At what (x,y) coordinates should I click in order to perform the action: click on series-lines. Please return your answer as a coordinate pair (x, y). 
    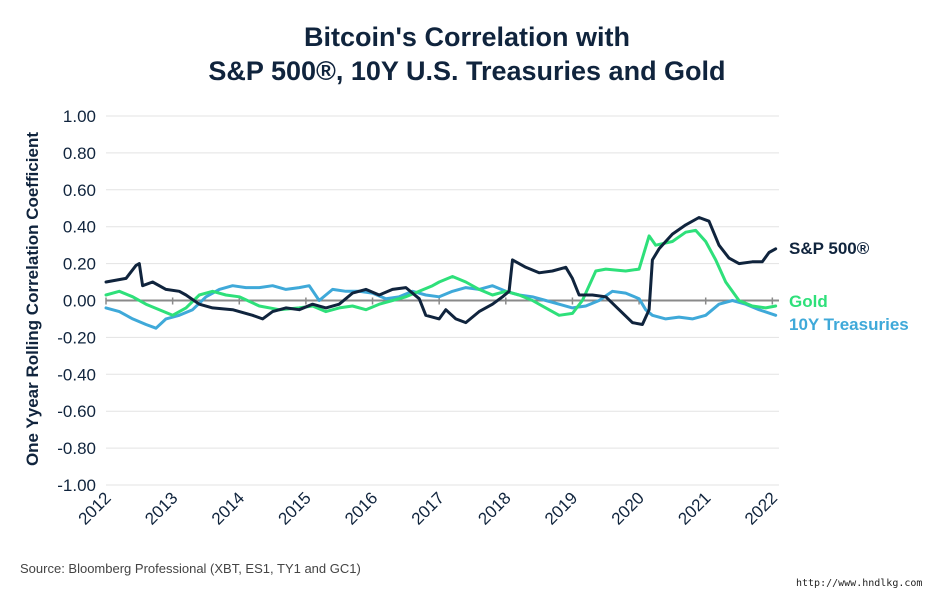
    Looking at the image, I should click on (441, 273).